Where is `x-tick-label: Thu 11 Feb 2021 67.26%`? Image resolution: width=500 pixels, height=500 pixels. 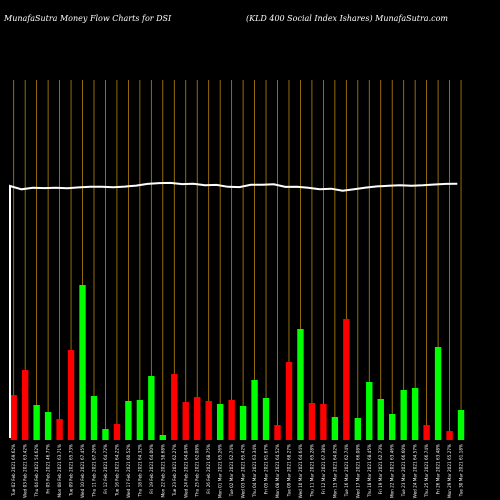 x-tick-label: Thu 11 Feb 2021 67.26% is located at coordinates (93, 471).